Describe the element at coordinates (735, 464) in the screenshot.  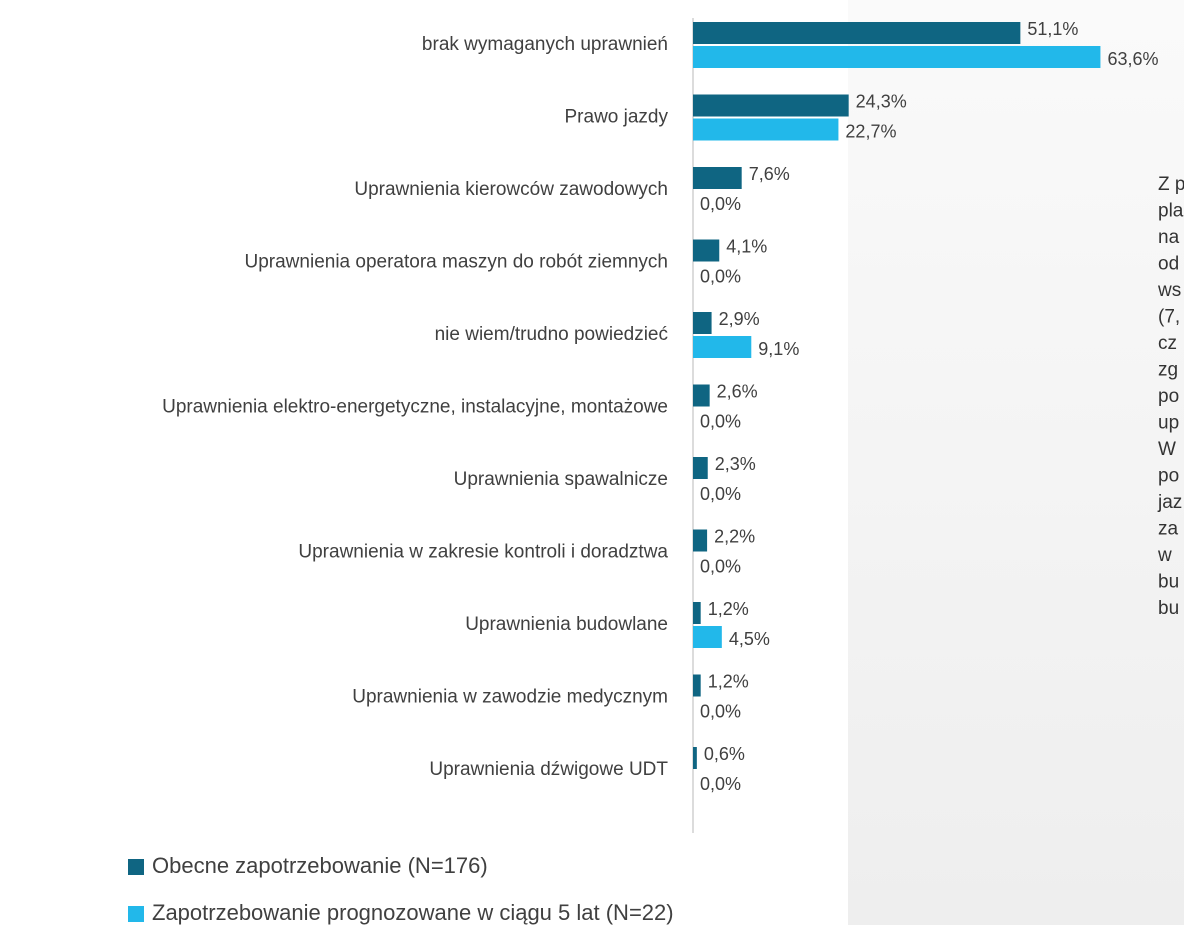
I see `value-label: 2,3%` at that location.